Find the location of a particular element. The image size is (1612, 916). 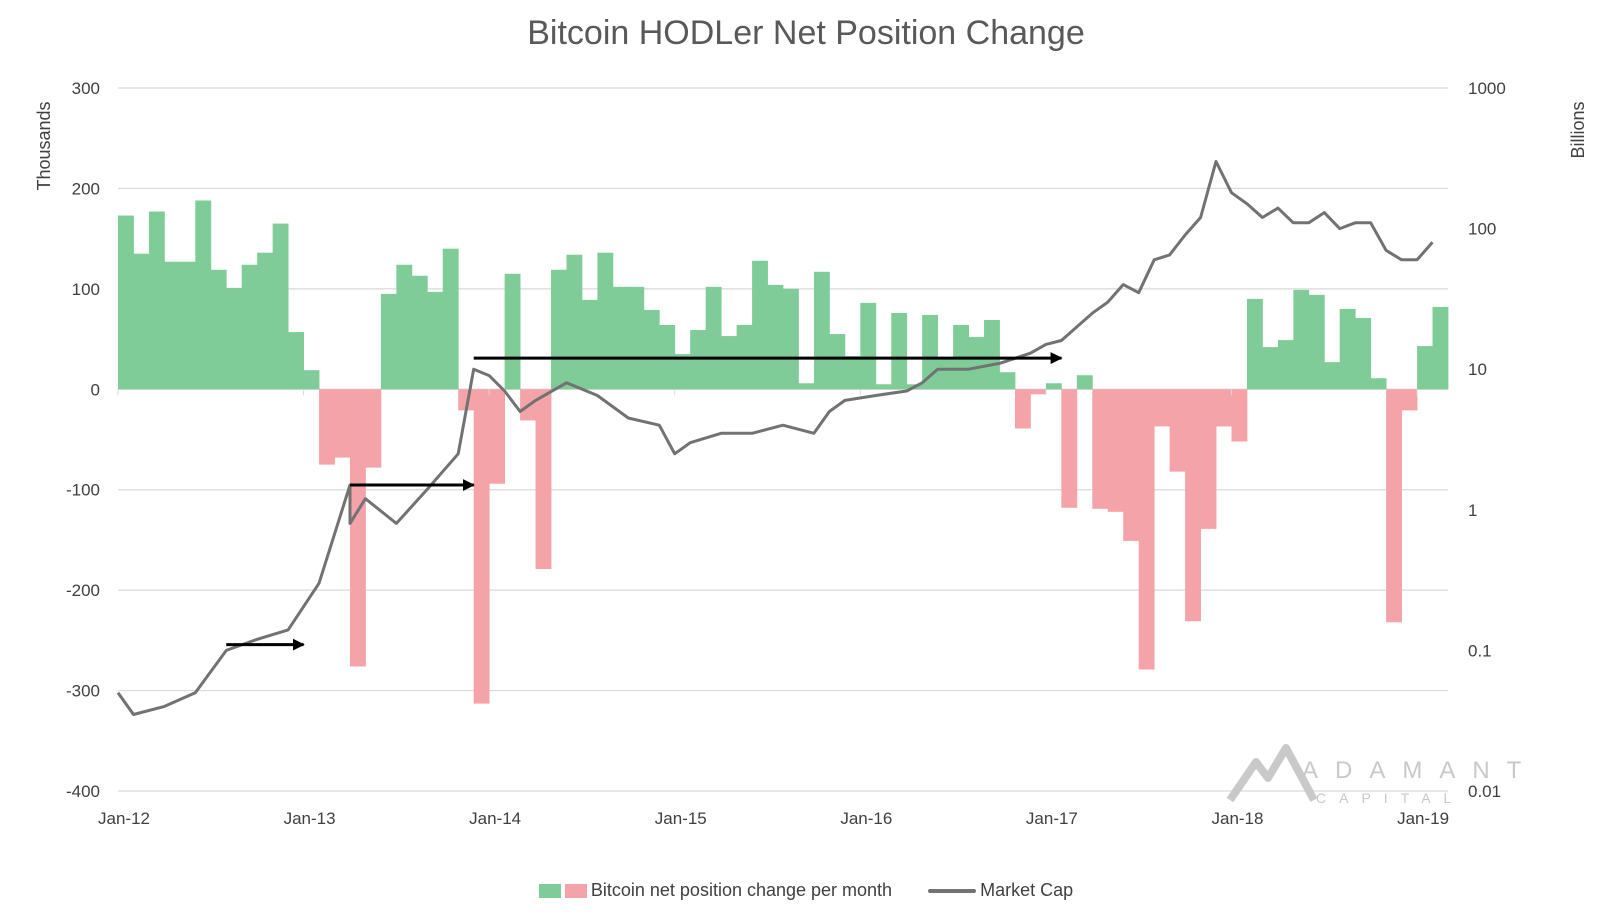

legend-swatch-negative is located at coordinates (575, 890).